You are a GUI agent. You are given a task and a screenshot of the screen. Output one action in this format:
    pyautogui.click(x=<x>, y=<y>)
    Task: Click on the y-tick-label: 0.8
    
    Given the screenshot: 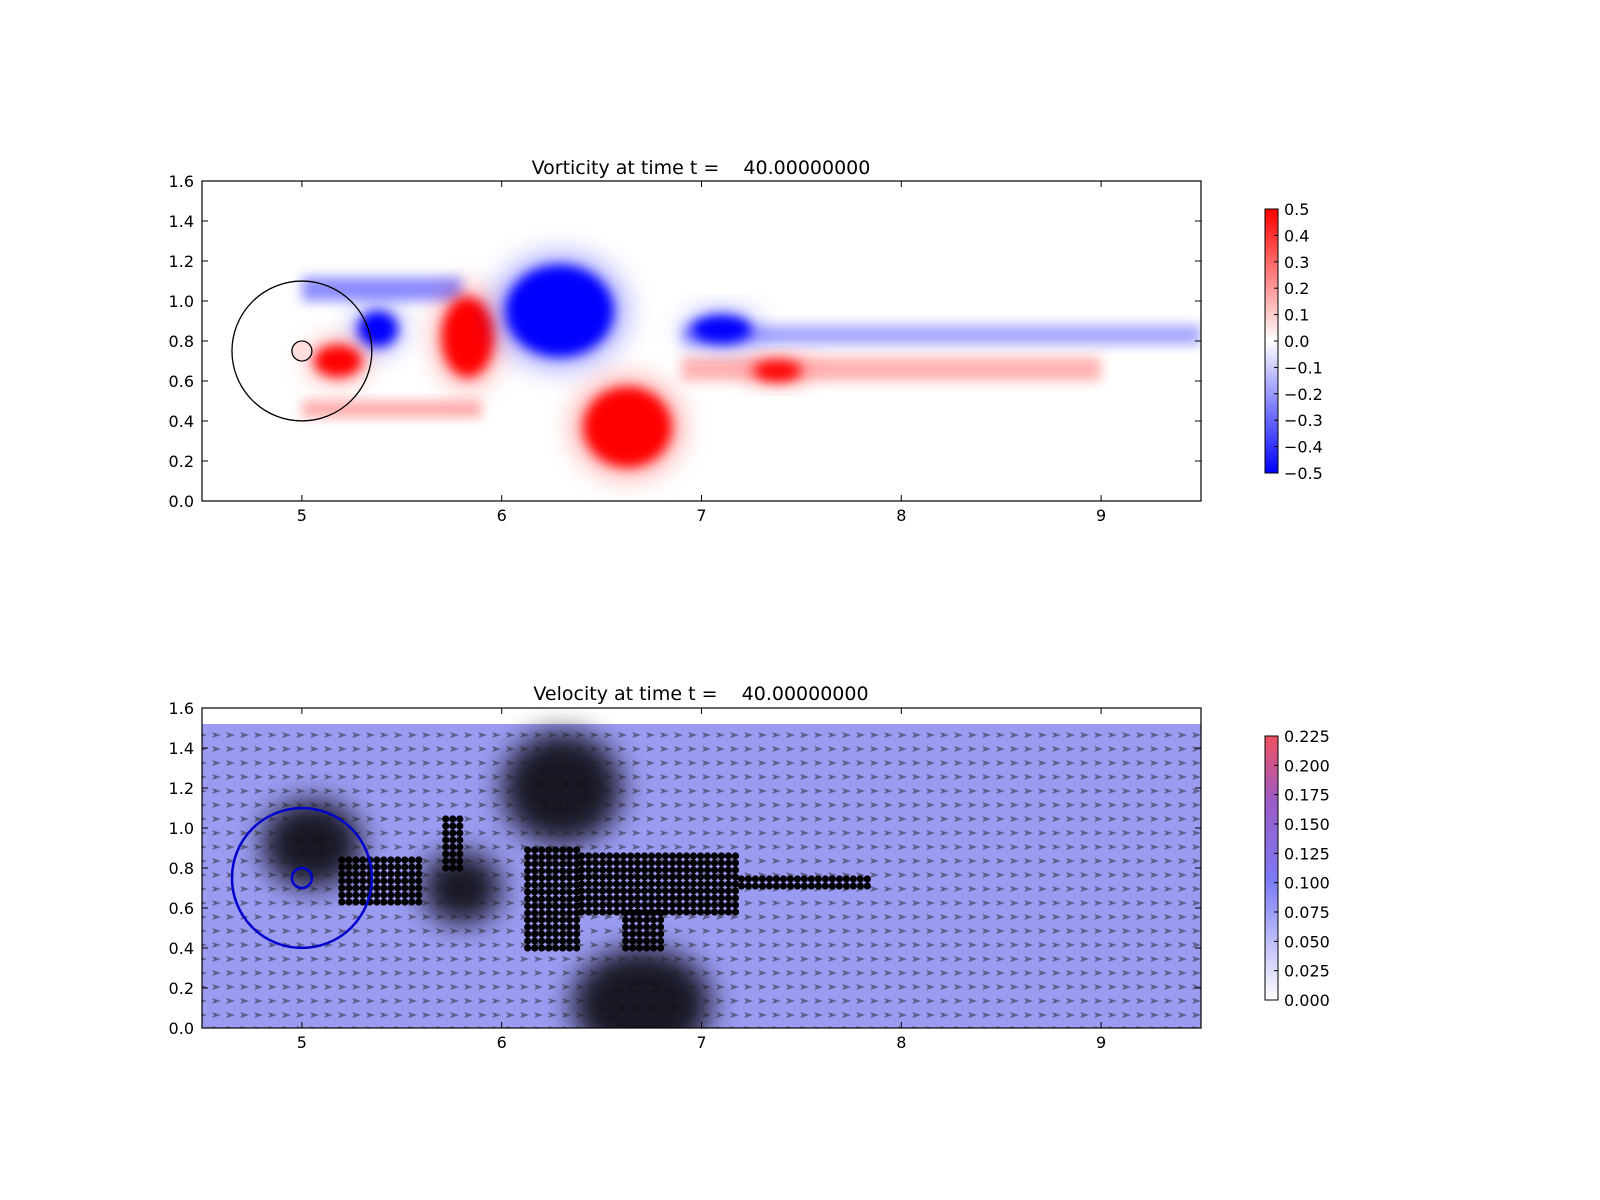 What is the action you would take?
    pyautogui.click(x=181, y=868)
    